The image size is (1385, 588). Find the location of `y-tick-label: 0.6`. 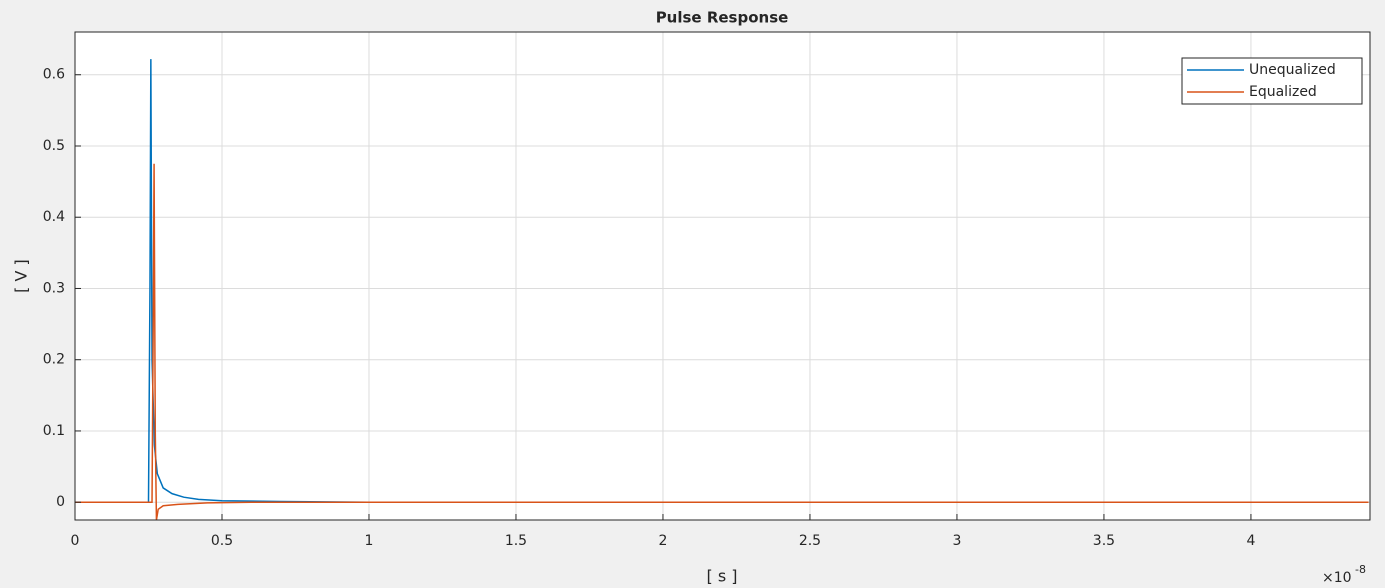

y-tick-label: 0.6 is located at coordinates (54, 75).